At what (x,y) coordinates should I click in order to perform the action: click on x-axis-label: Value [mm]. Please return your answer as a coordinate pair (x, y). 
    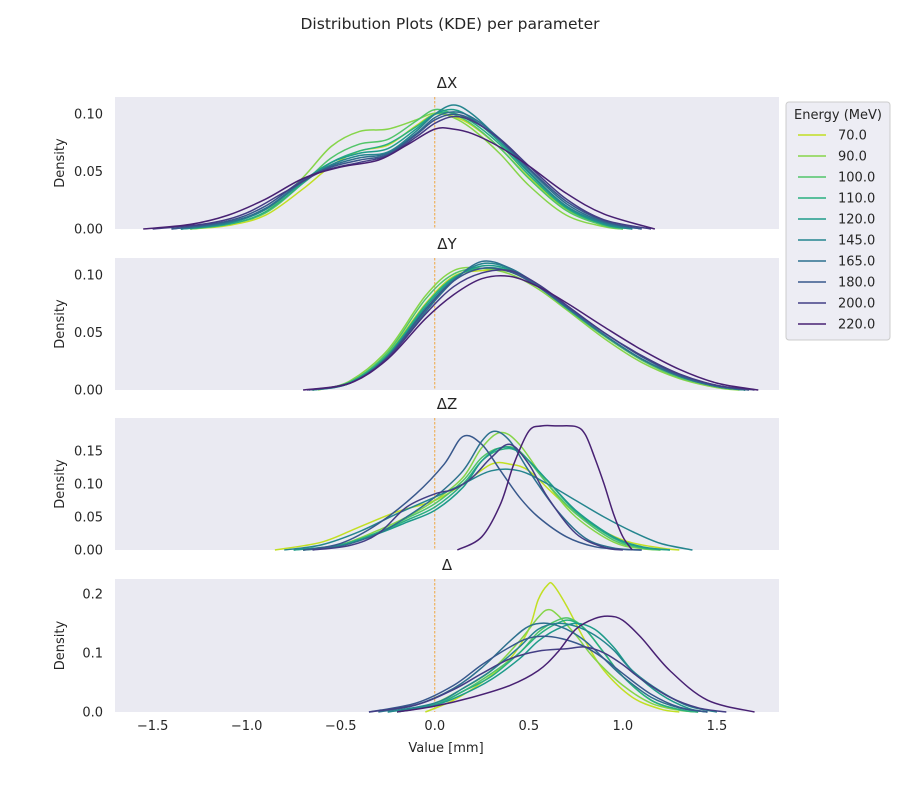
    Looking at the image, I should click on (445, 748).